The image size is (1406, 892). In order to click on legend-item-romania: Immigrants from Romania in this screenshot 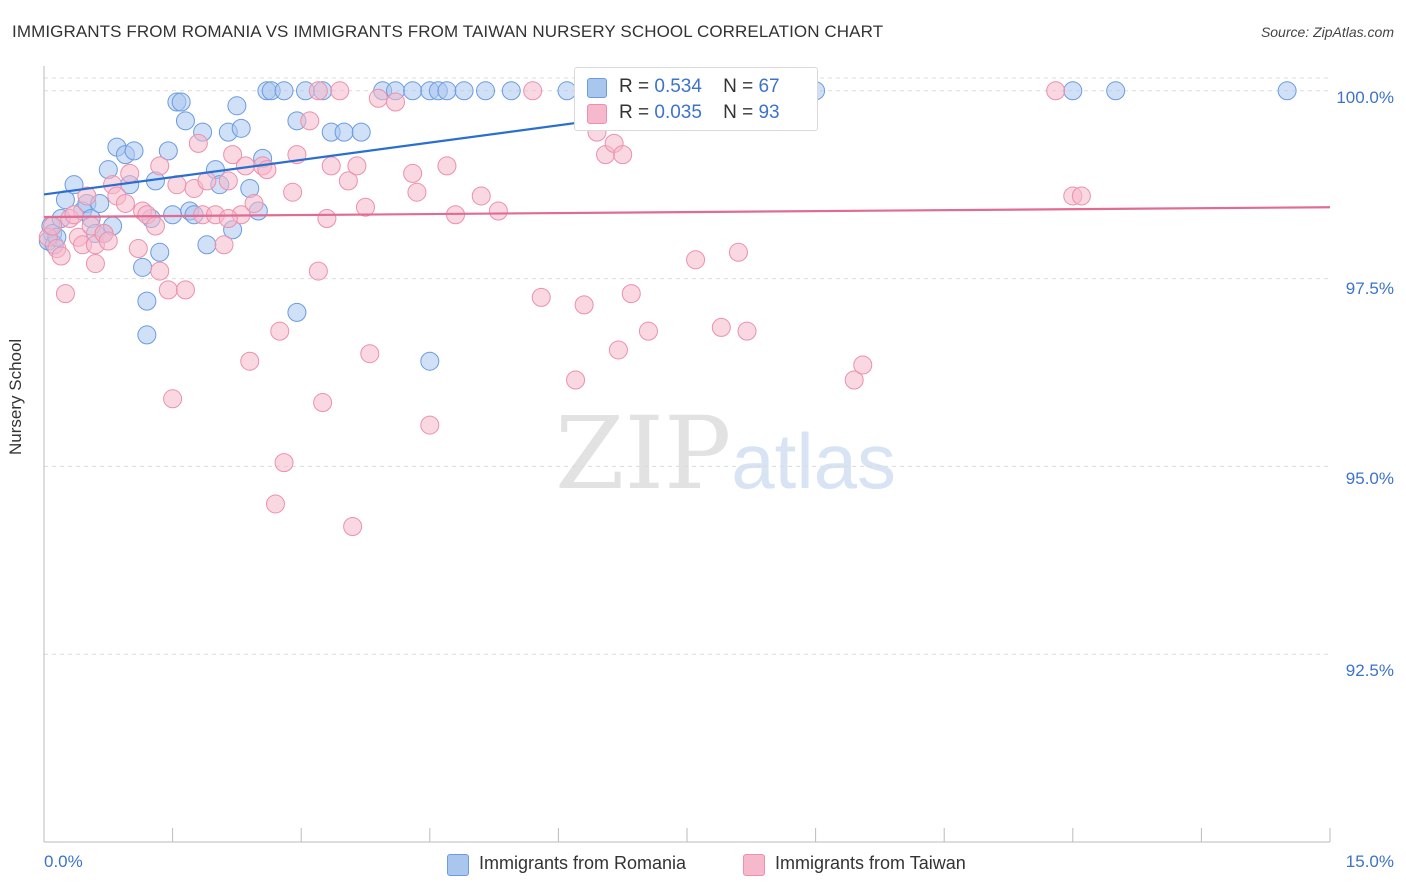, I will do `click(582, 865)`.